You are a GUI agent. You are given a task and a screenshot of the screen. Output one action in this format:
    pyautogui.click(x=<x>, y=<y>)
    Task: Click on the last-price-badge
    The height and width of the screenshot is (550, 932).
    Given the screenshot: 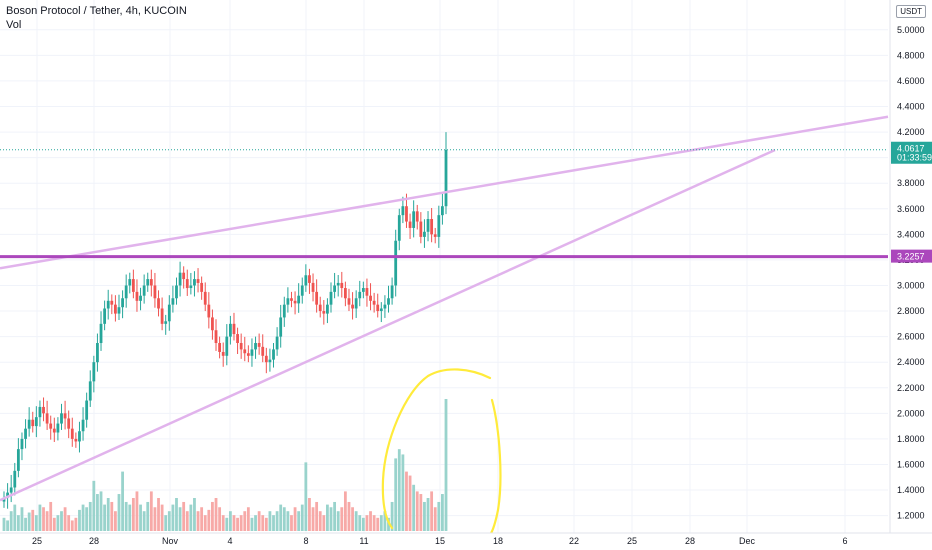 What is the action you would take?
    pyautogui.click(x=911, y=152)
    